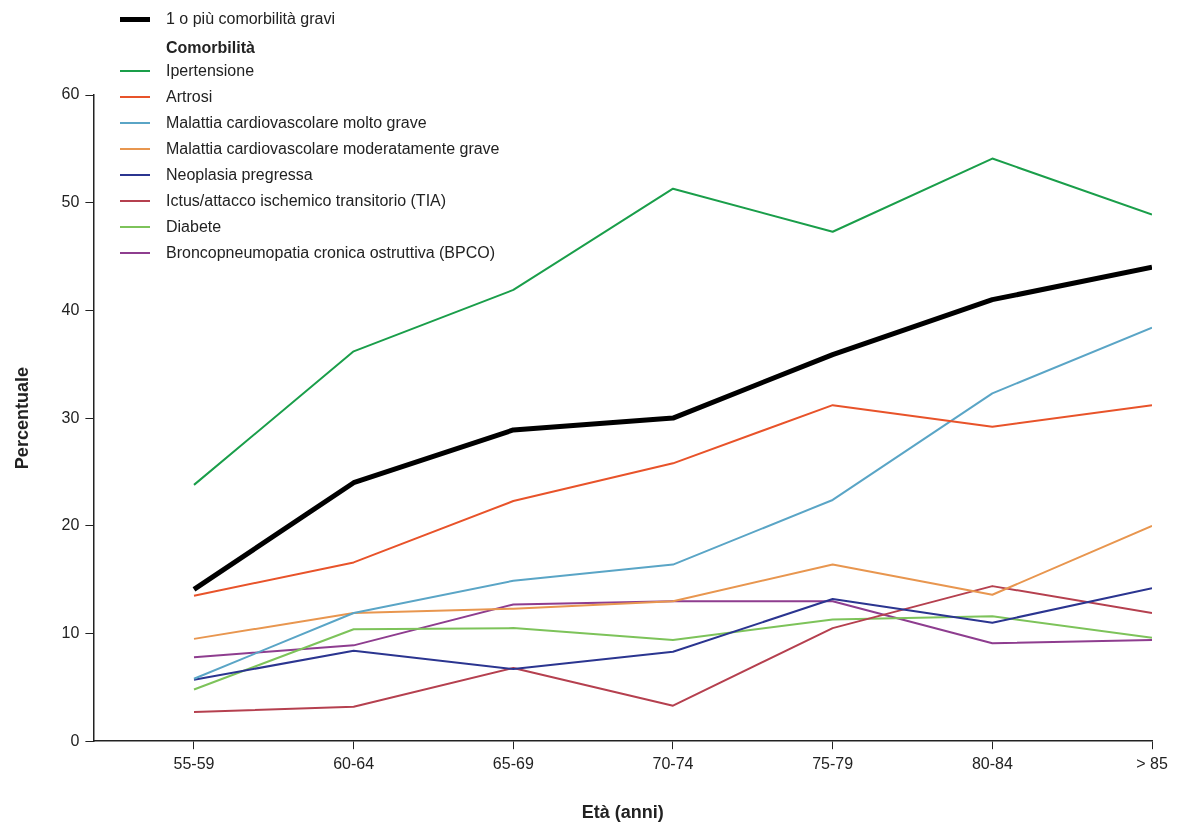  Describe the element at coordinates (189, 97) in the screenshot. I see `legend-label: Artrosi` at that location.